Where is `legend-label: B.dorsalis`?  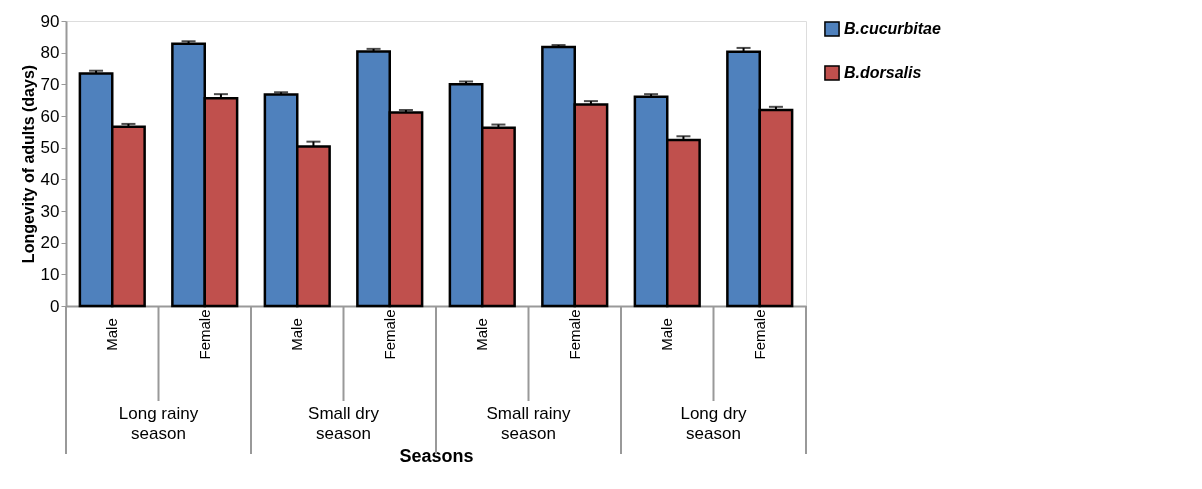
legend-label: B.dorsalis is located at coordinates (883, 72).